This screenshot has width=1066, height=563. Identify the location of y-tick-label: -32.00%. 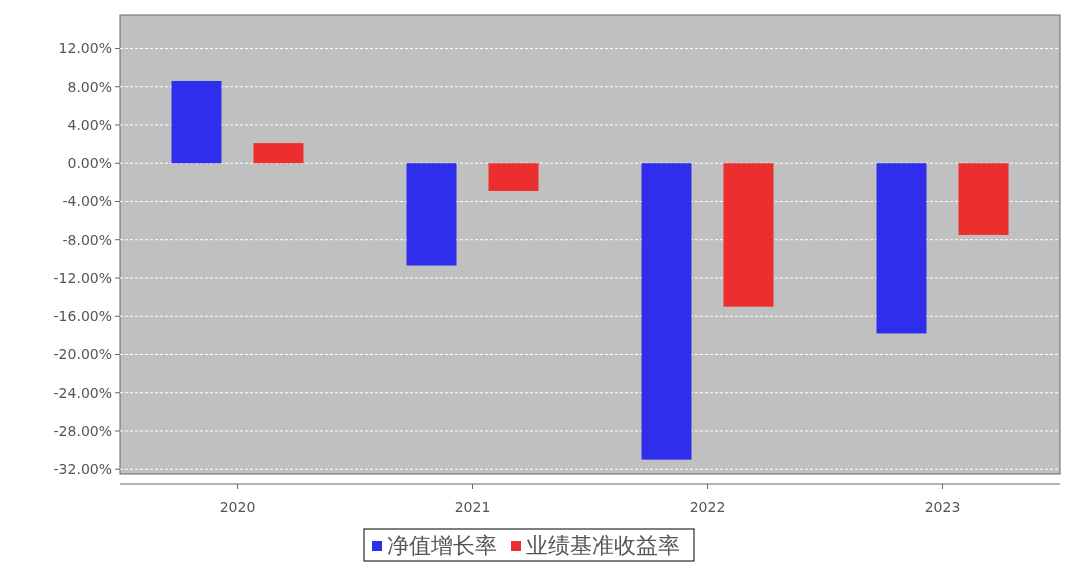
(82, 469).